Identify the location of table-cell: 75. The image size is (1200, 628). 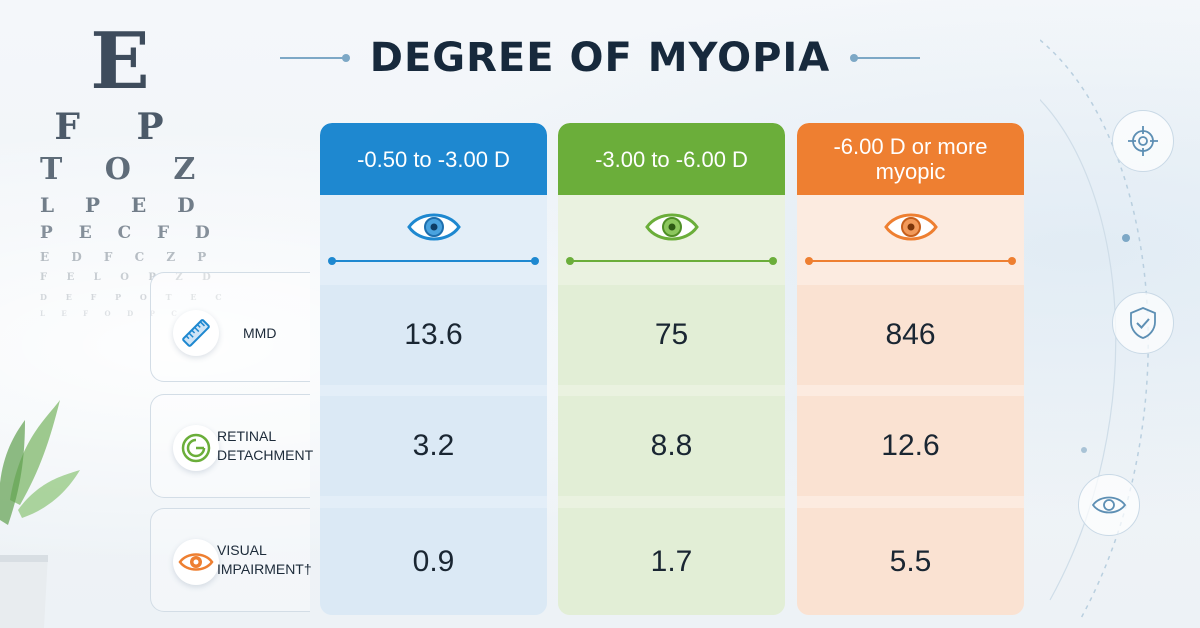
(671, 335).